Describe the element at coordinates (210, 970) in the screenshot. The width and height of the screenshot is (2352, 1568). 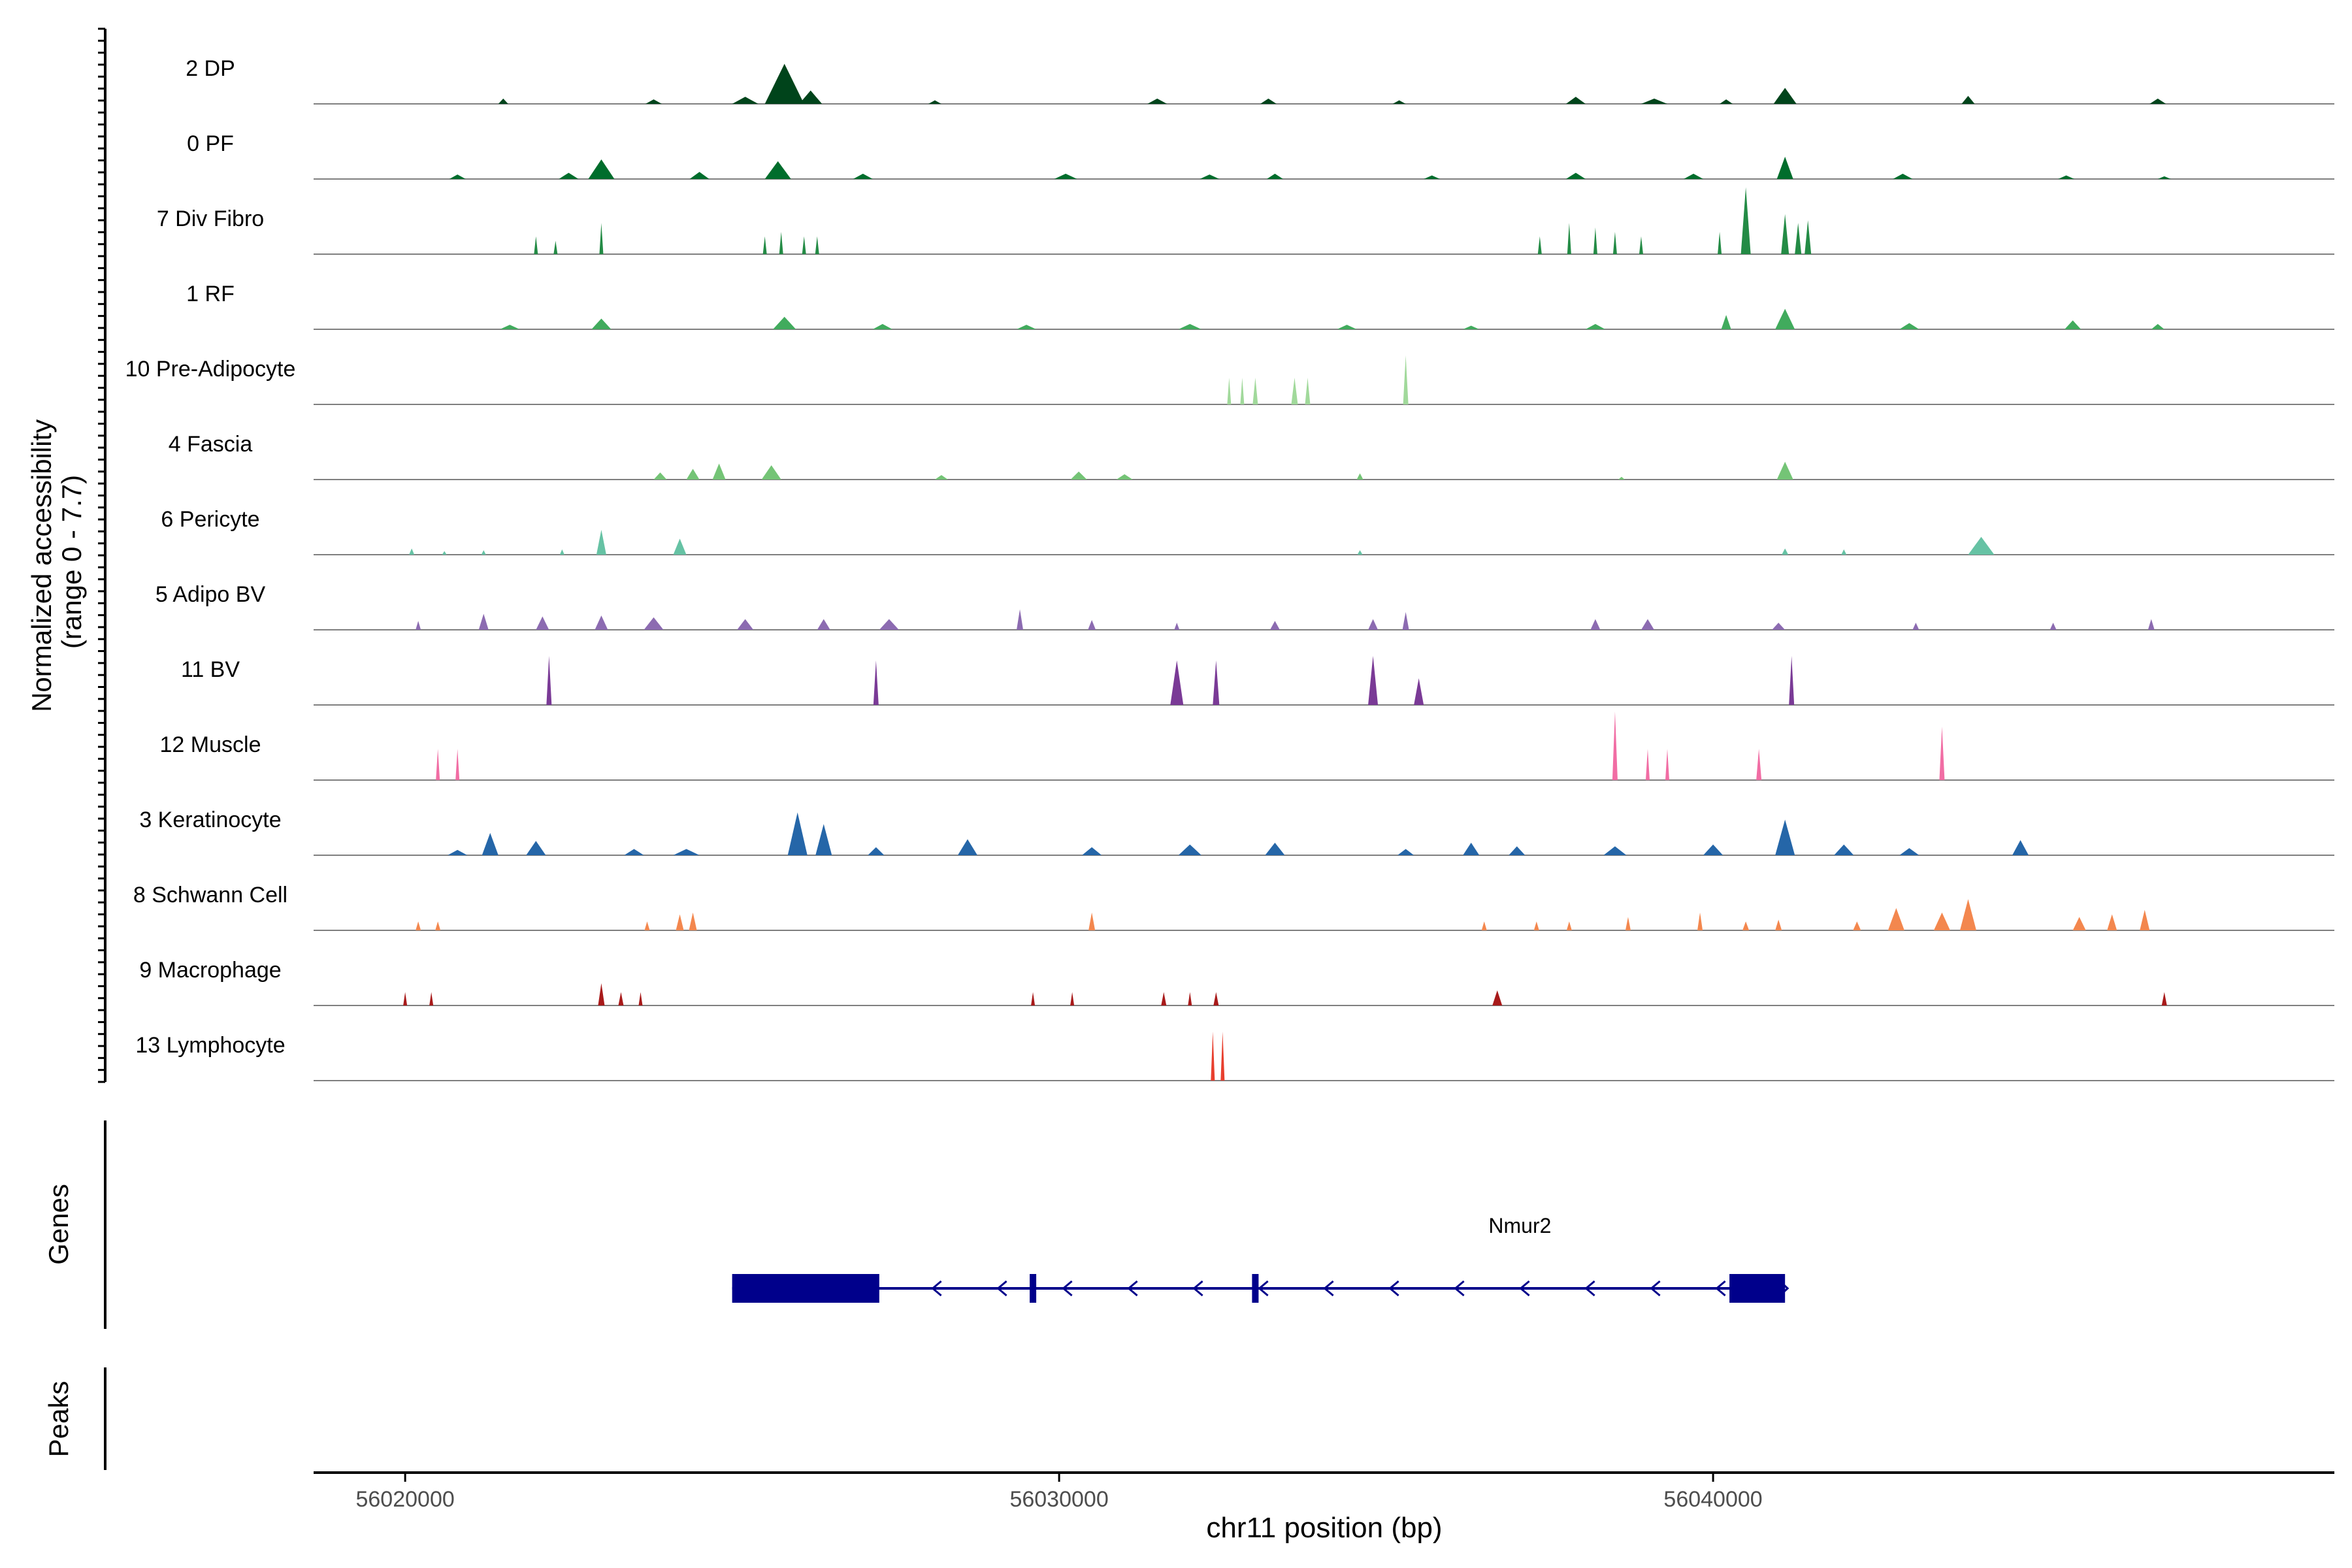
I see `track-label: 9 Macrophage` at that location.